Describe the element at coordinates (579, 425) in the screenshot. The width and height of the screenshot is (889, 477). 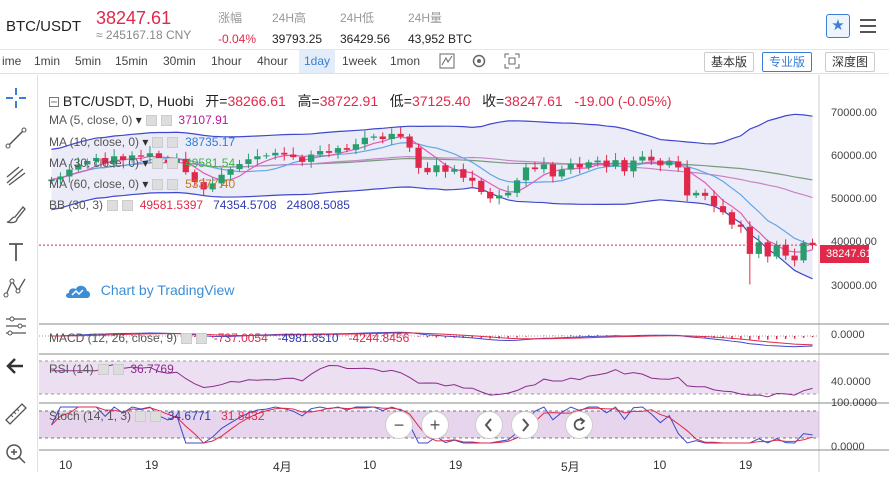
I see `reset-chart-button` at that location.